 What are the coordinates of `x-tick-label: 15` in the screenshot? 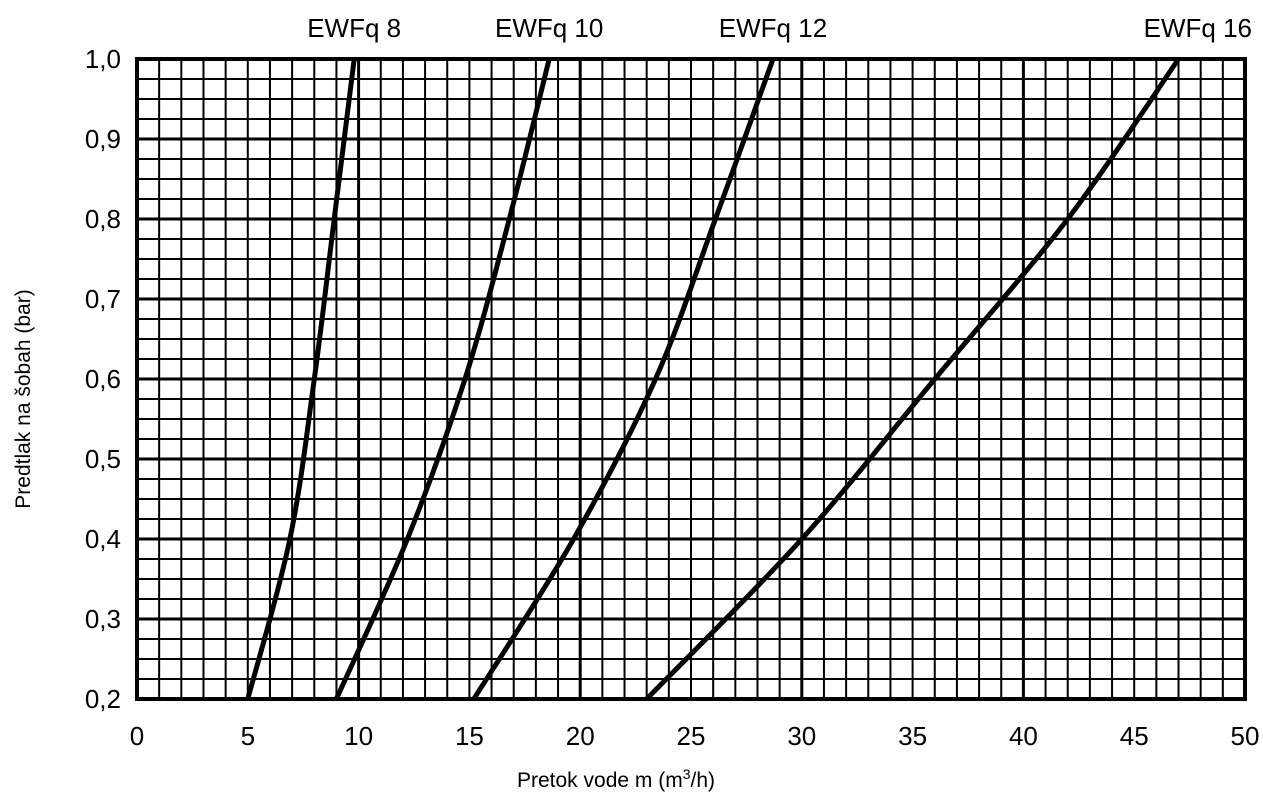 It's located at (469, 736).